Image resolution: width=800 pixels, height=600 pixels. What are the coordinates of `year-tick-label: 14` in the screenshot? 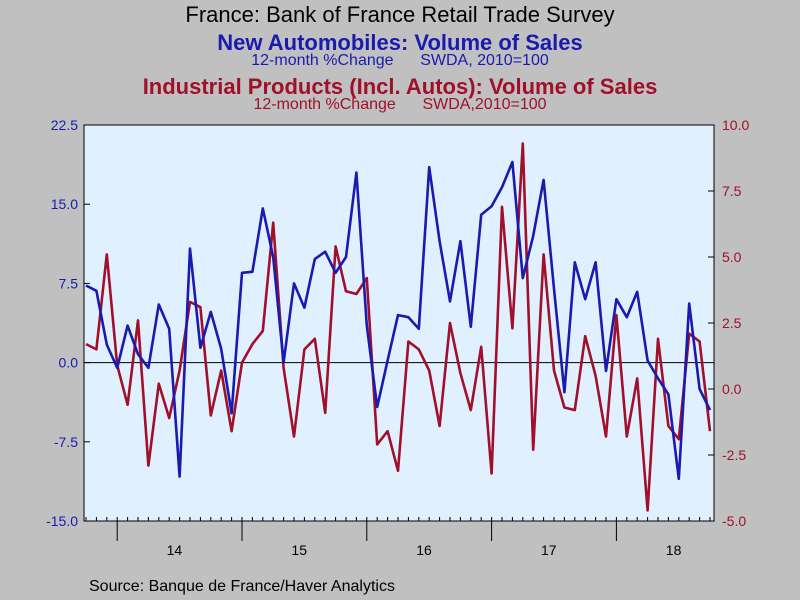 It's located at (175, 550).